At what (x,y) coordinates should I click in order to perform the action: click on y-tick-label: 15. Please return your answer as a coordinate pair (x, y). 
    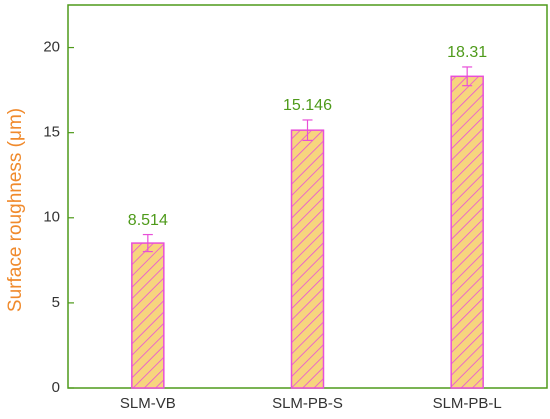
    Looking at the image, I should click on (51, 132).